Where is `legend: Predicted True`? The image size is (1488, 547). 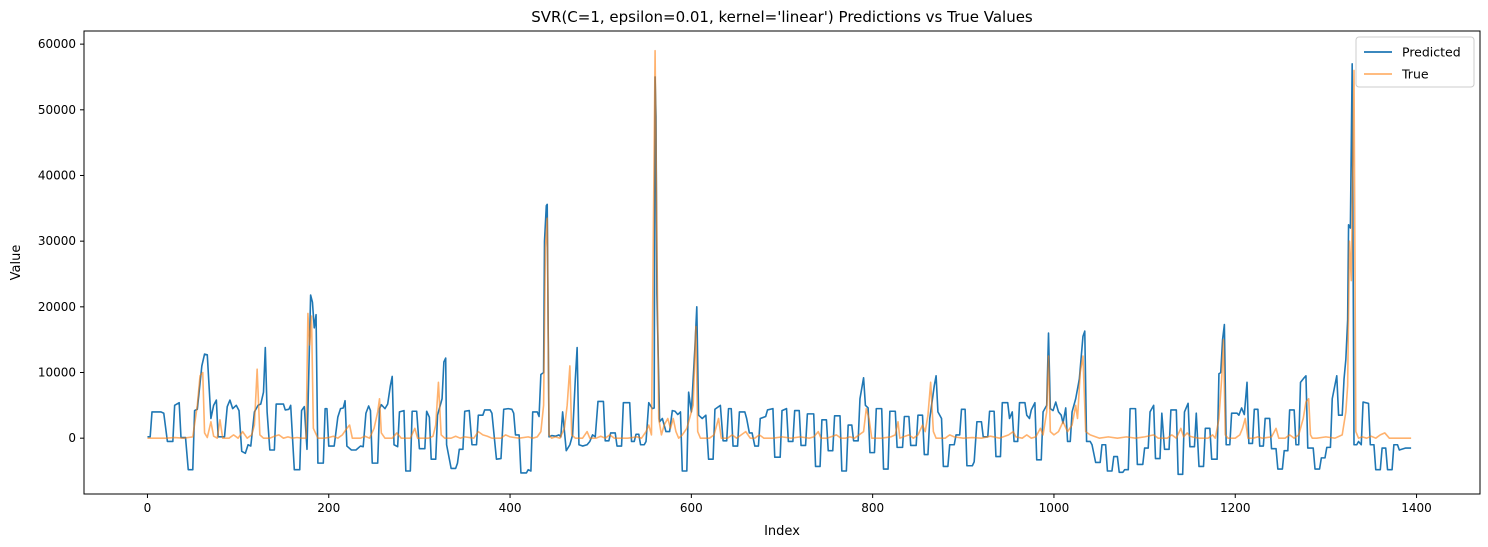 legend: Predicted True is located at coordinates (1415, 62).